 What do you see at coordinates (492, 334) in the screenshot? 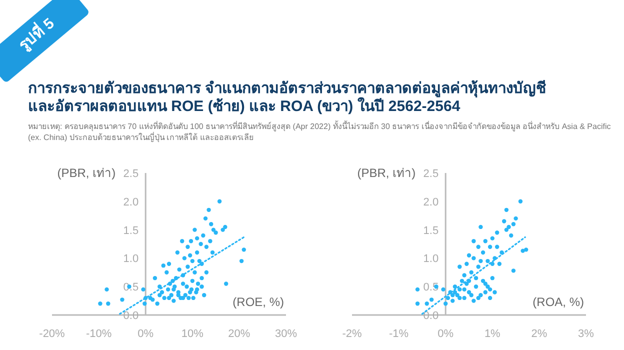
I see `x-tick-label: 1%` at bounding box center [492, 334].